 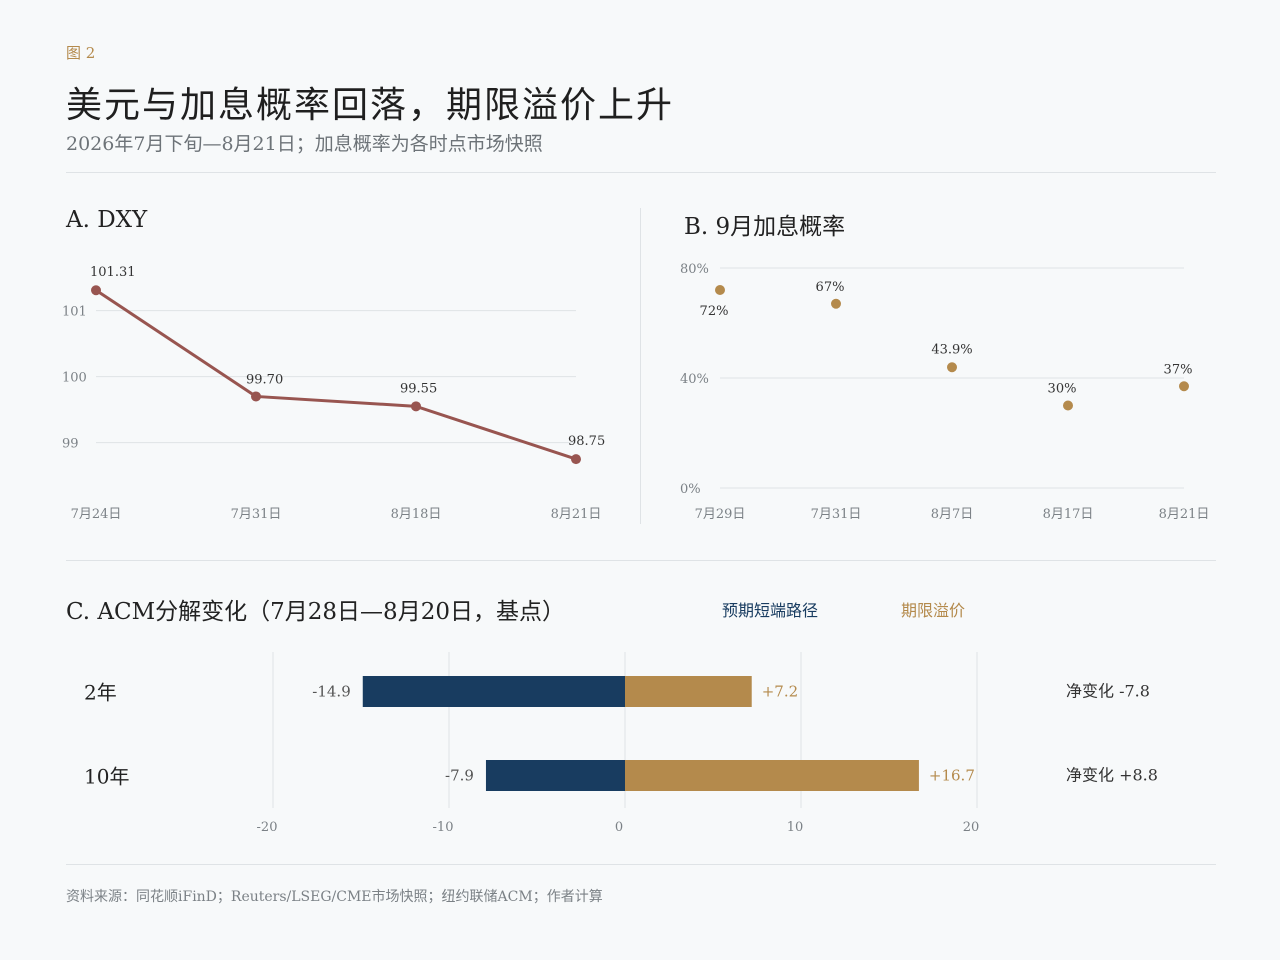 What do you see at coordinates (81, 53) in the screenshot?
I see `figure-label: 图 2` at bounding box center [81, 53].